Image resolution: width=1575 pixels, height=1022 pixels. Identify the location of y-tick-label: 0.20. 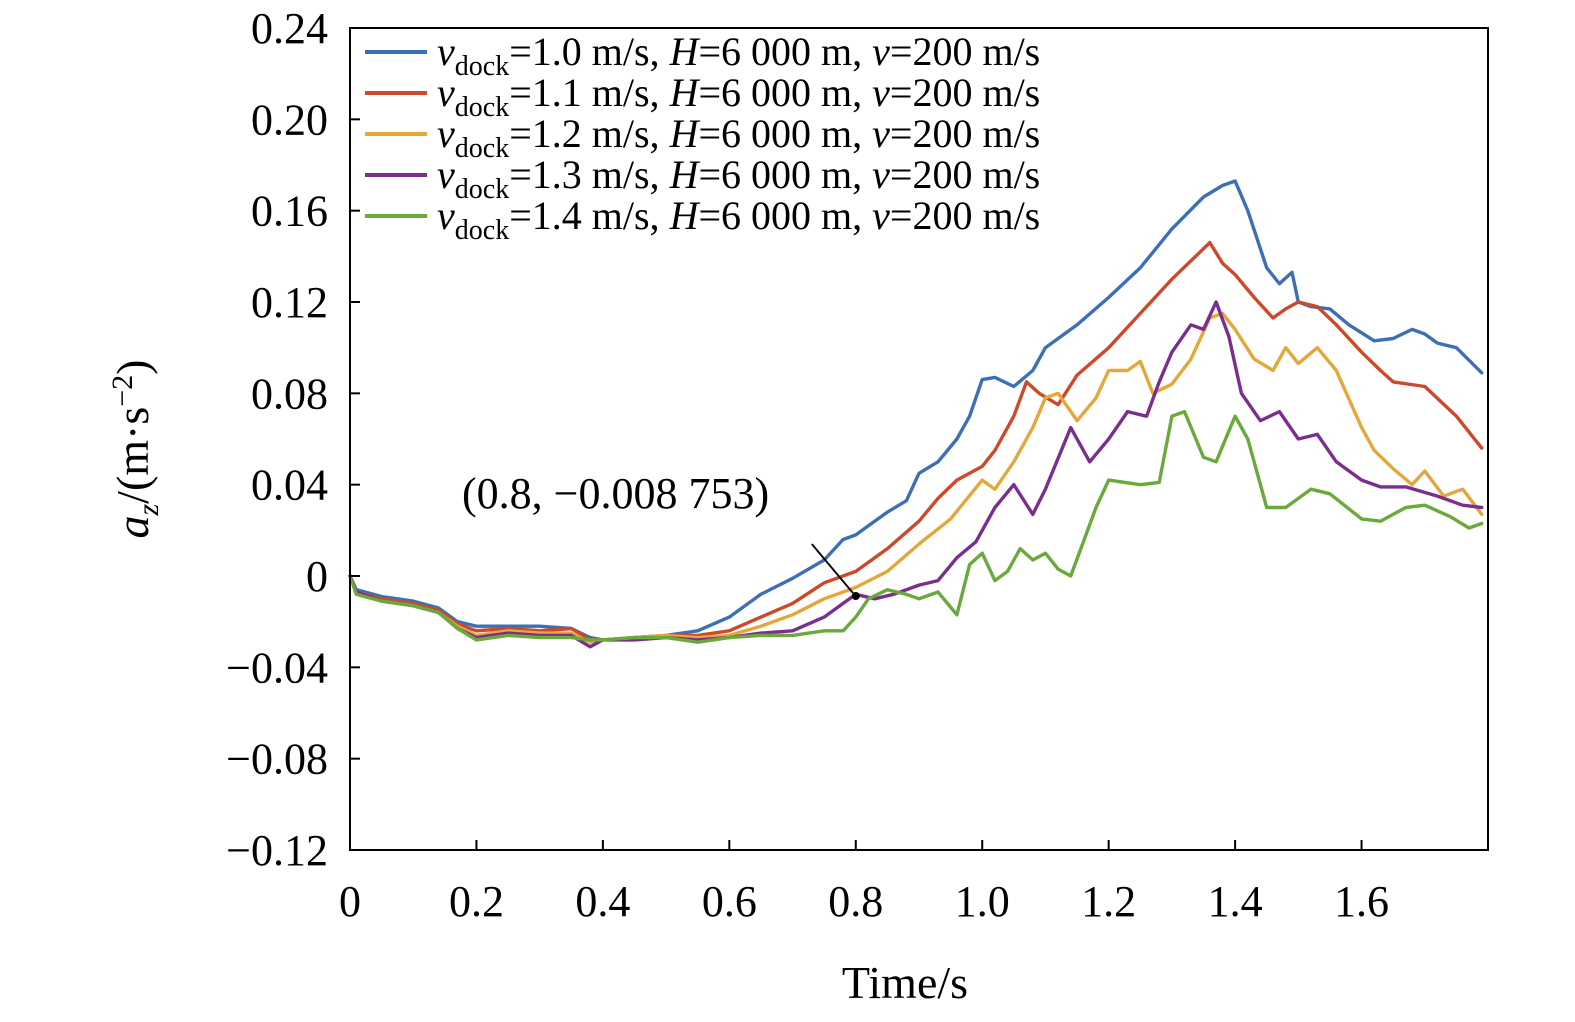
(289, 119).